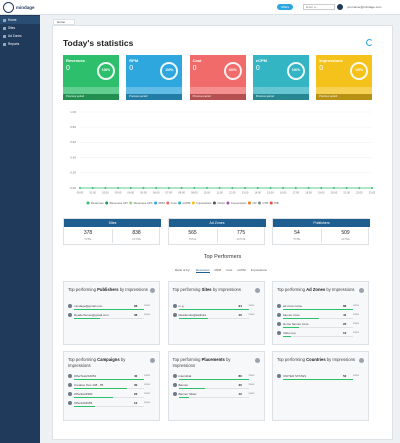  I want to click on legend-label: RPM, so click(162, 203).